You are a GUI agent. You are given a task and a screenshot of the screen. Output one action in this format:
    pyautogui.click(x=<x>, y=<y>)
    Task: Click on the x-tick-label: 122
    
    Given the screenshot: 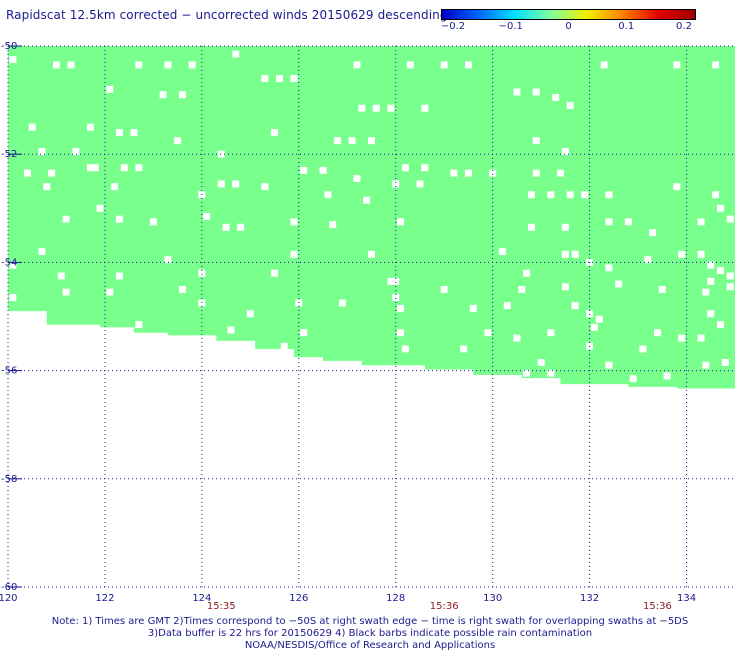 What is the action you would take?
    pyautogui.click(x=104, y=598)
    